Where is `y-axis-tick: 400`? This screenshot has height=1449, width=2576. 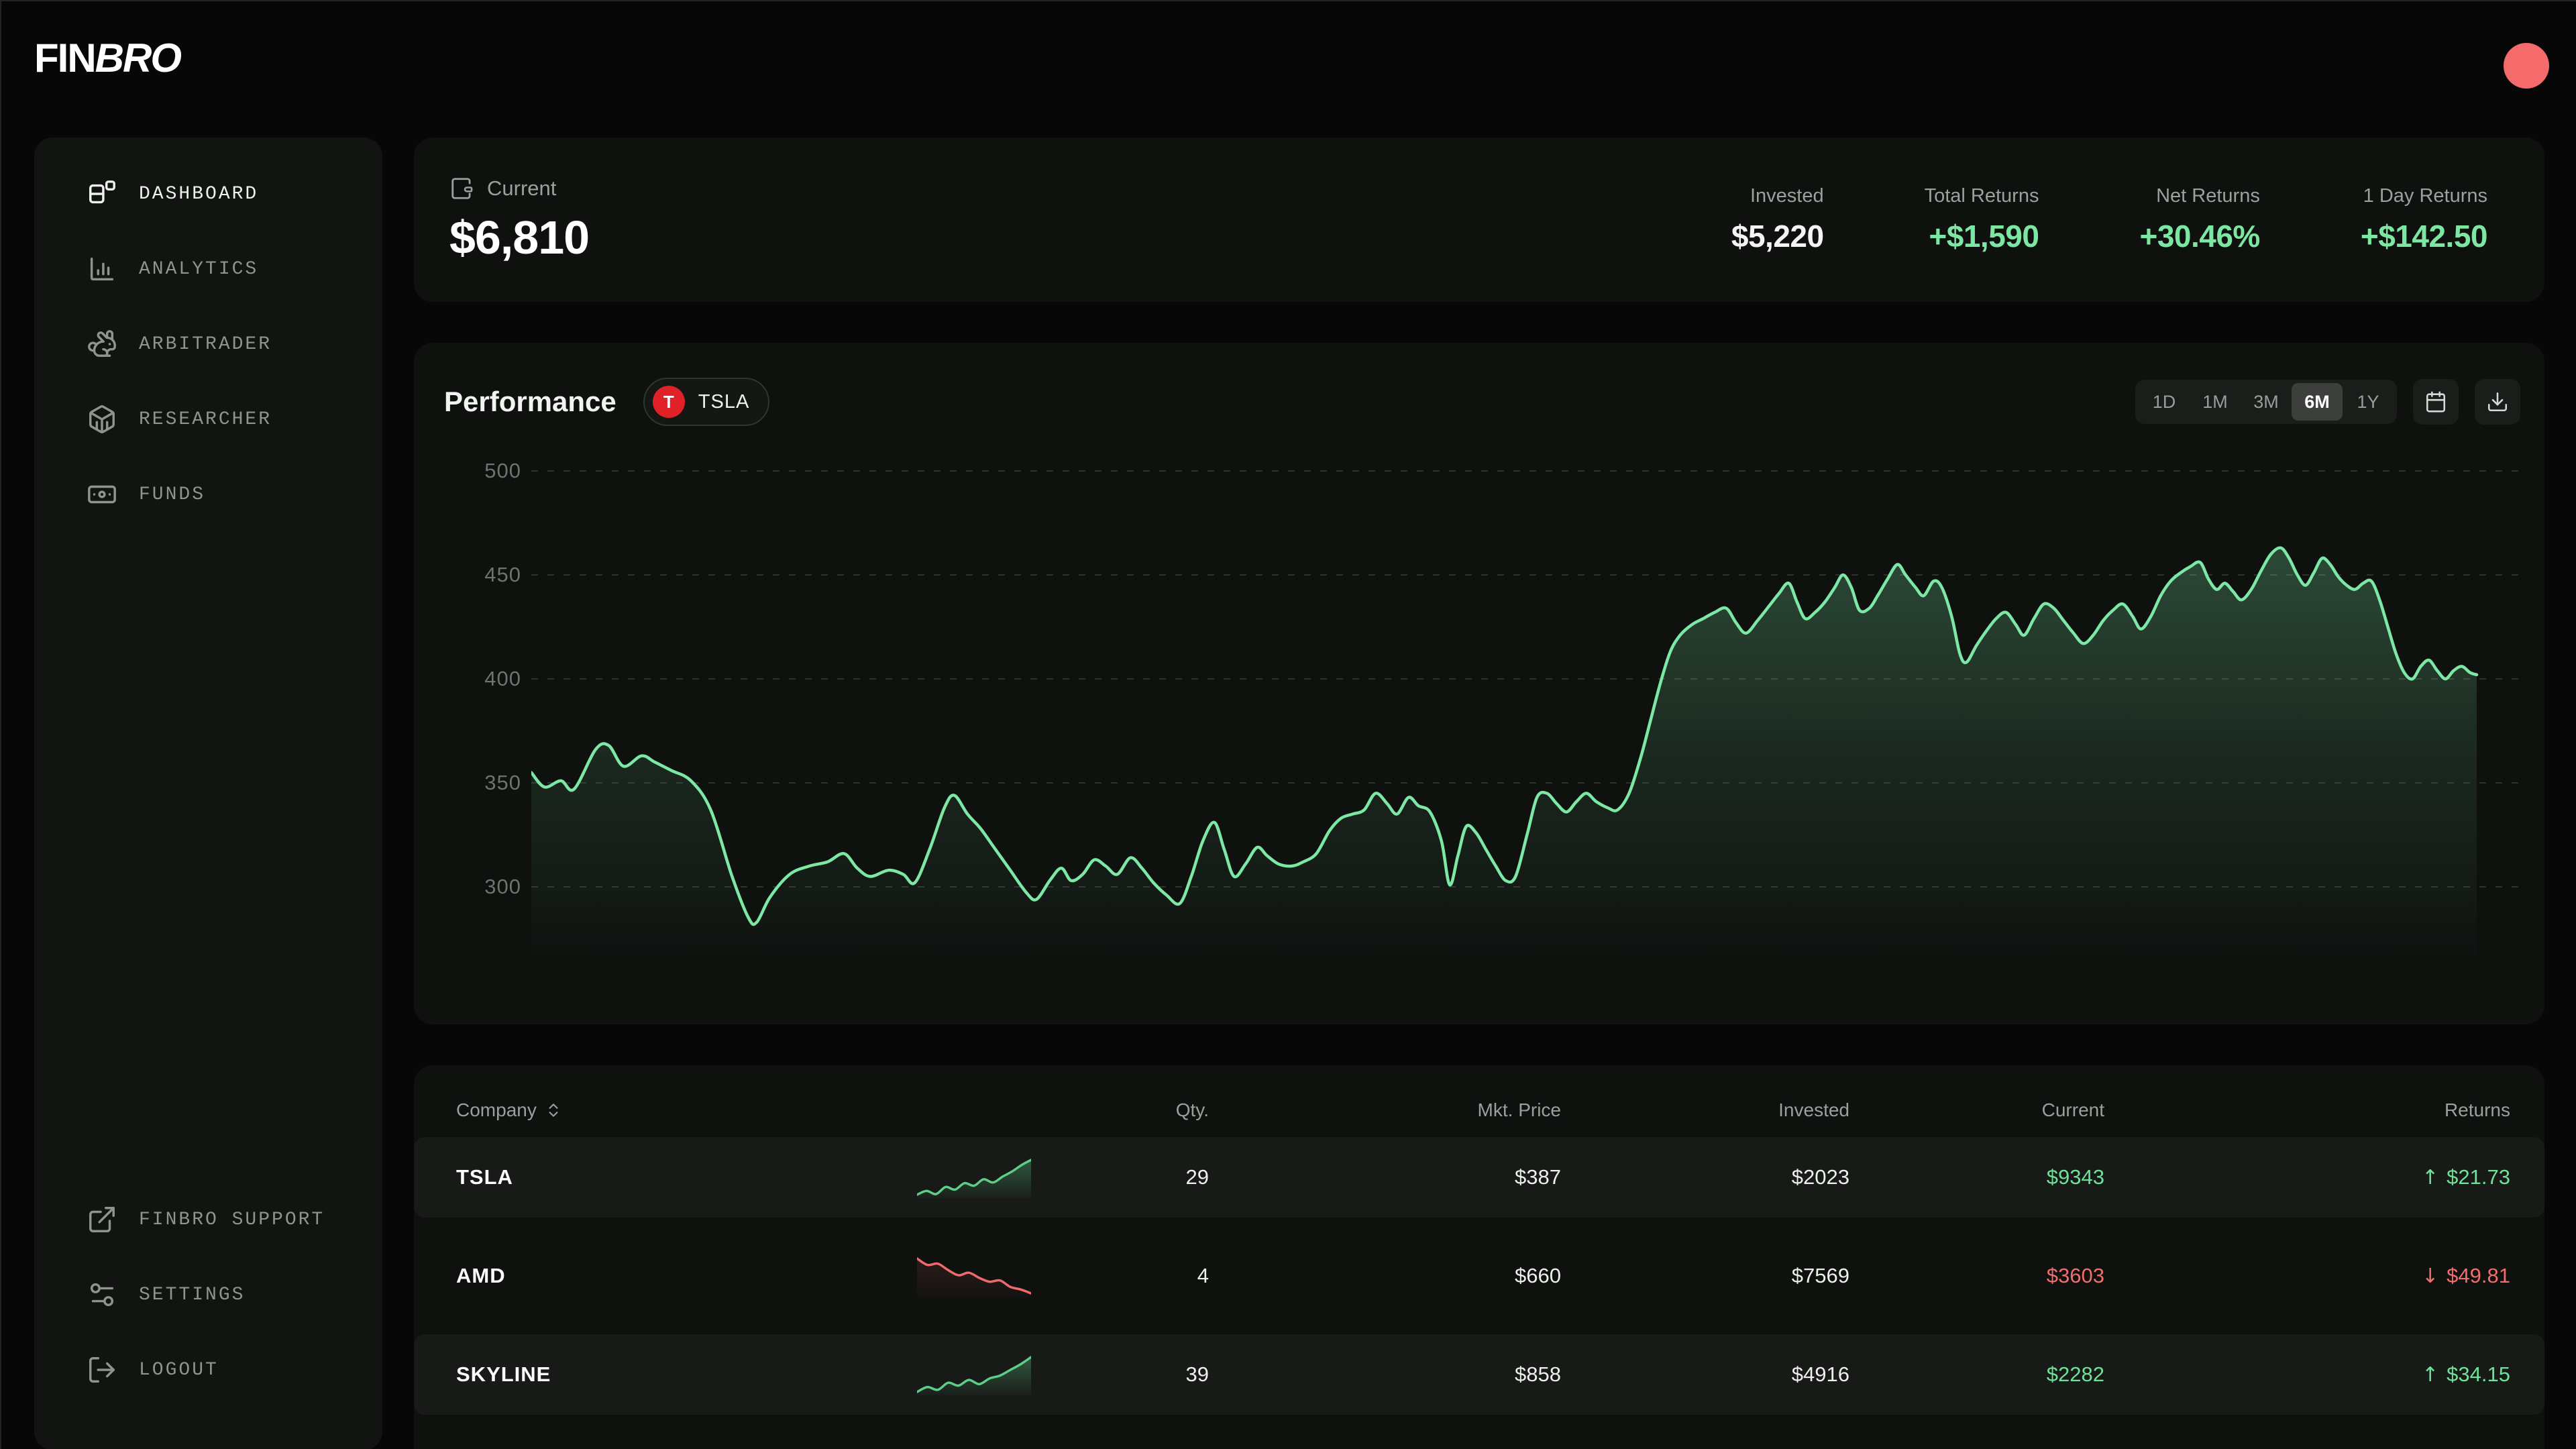
y-axis-tick: 400 is located at coordinates (502, 678).